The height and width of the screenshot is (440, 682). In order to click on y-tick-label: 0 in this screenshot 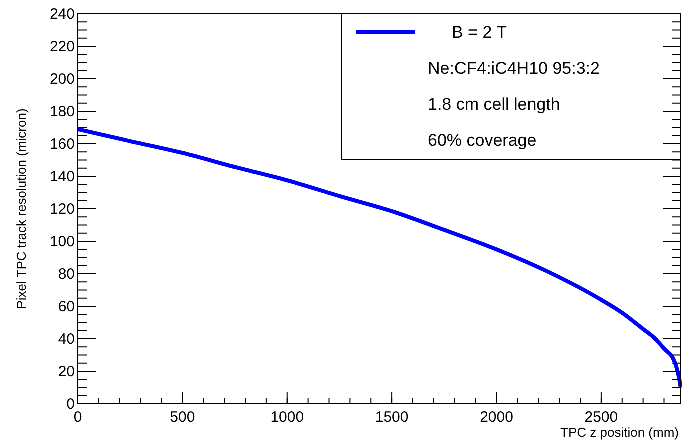, I will do `click(70, 404)`.